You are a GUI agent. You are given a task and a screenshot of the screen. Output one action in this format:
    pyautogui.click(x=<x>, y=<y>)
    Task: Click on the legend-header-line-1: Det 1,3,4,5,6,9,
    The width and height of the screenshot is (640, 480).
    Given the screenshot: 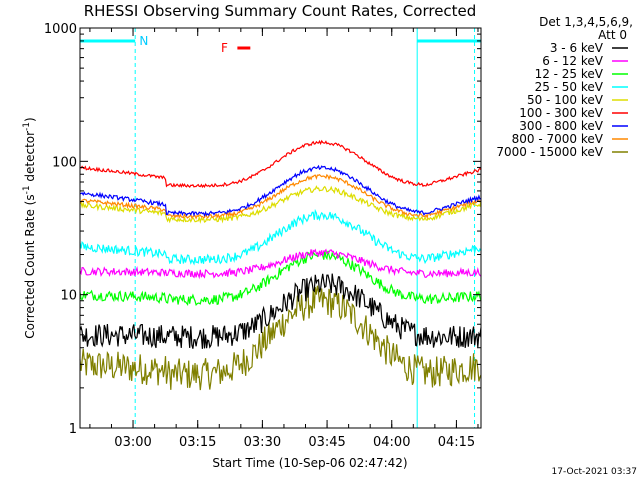 What is the action you would take?
    pyautogui.click(x=586, y=22)
    